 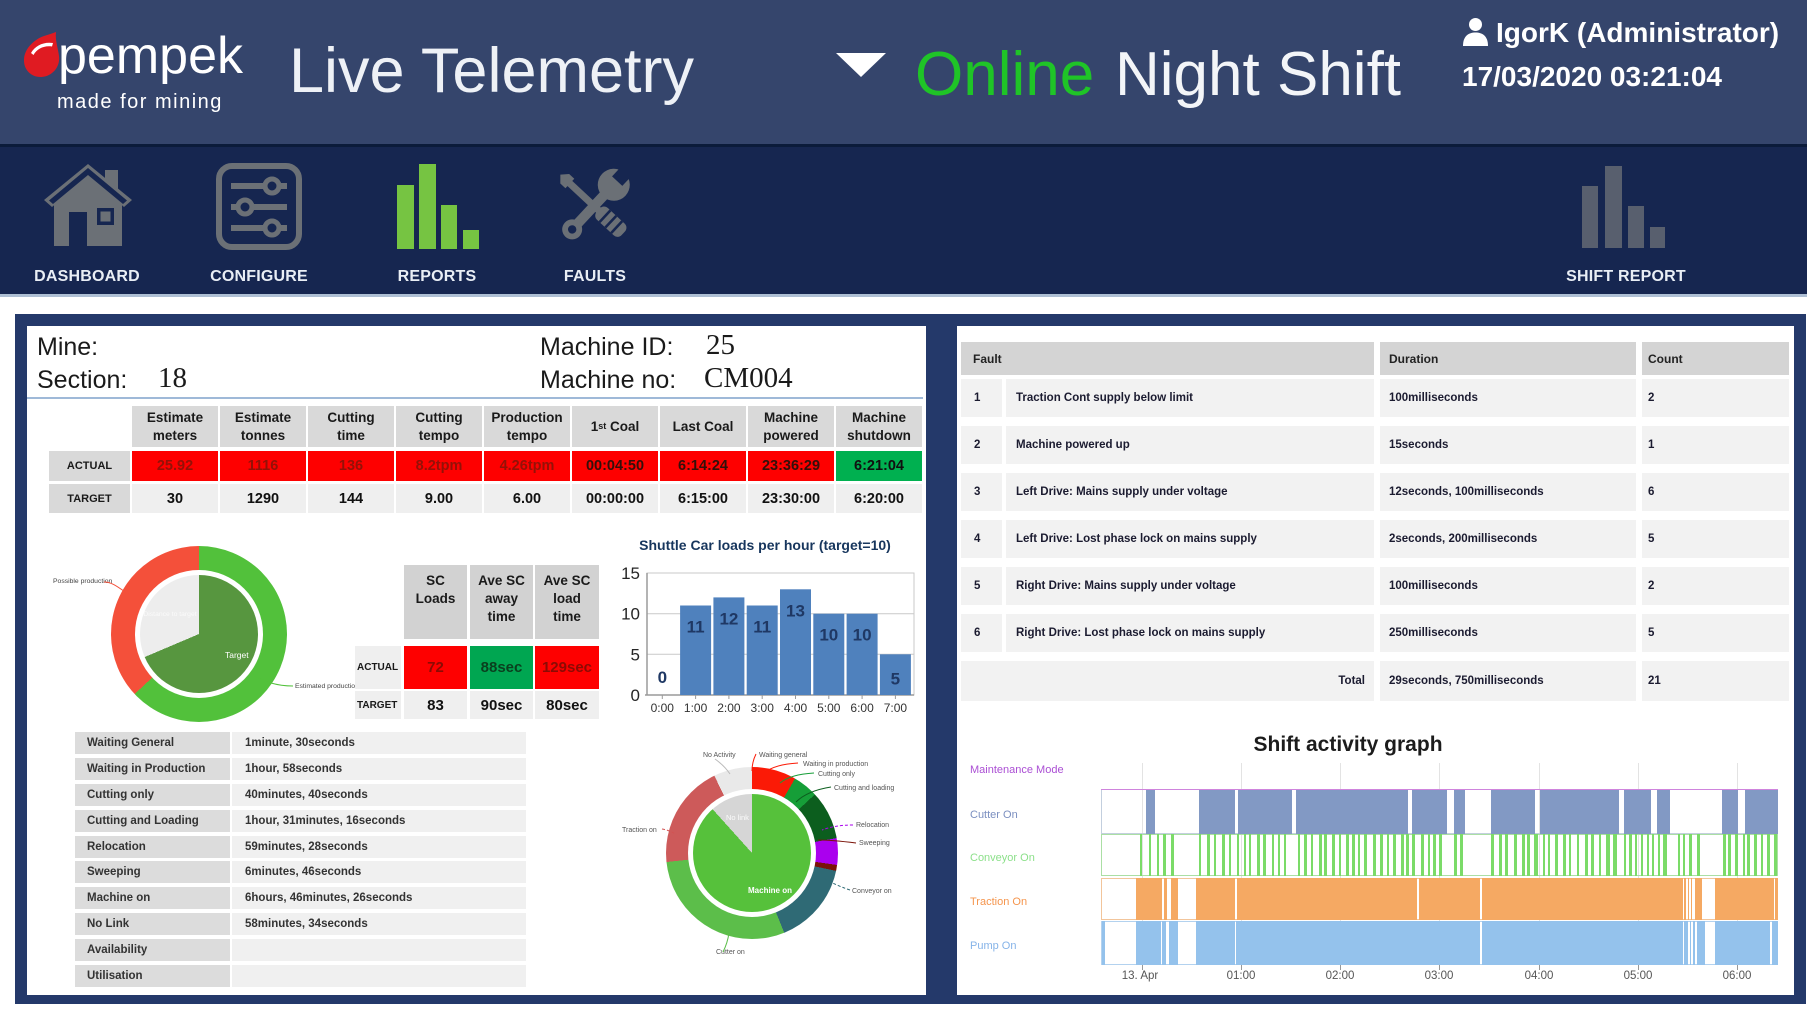 I want to click on svg-text: 3:00, so click(x=763, y=708).